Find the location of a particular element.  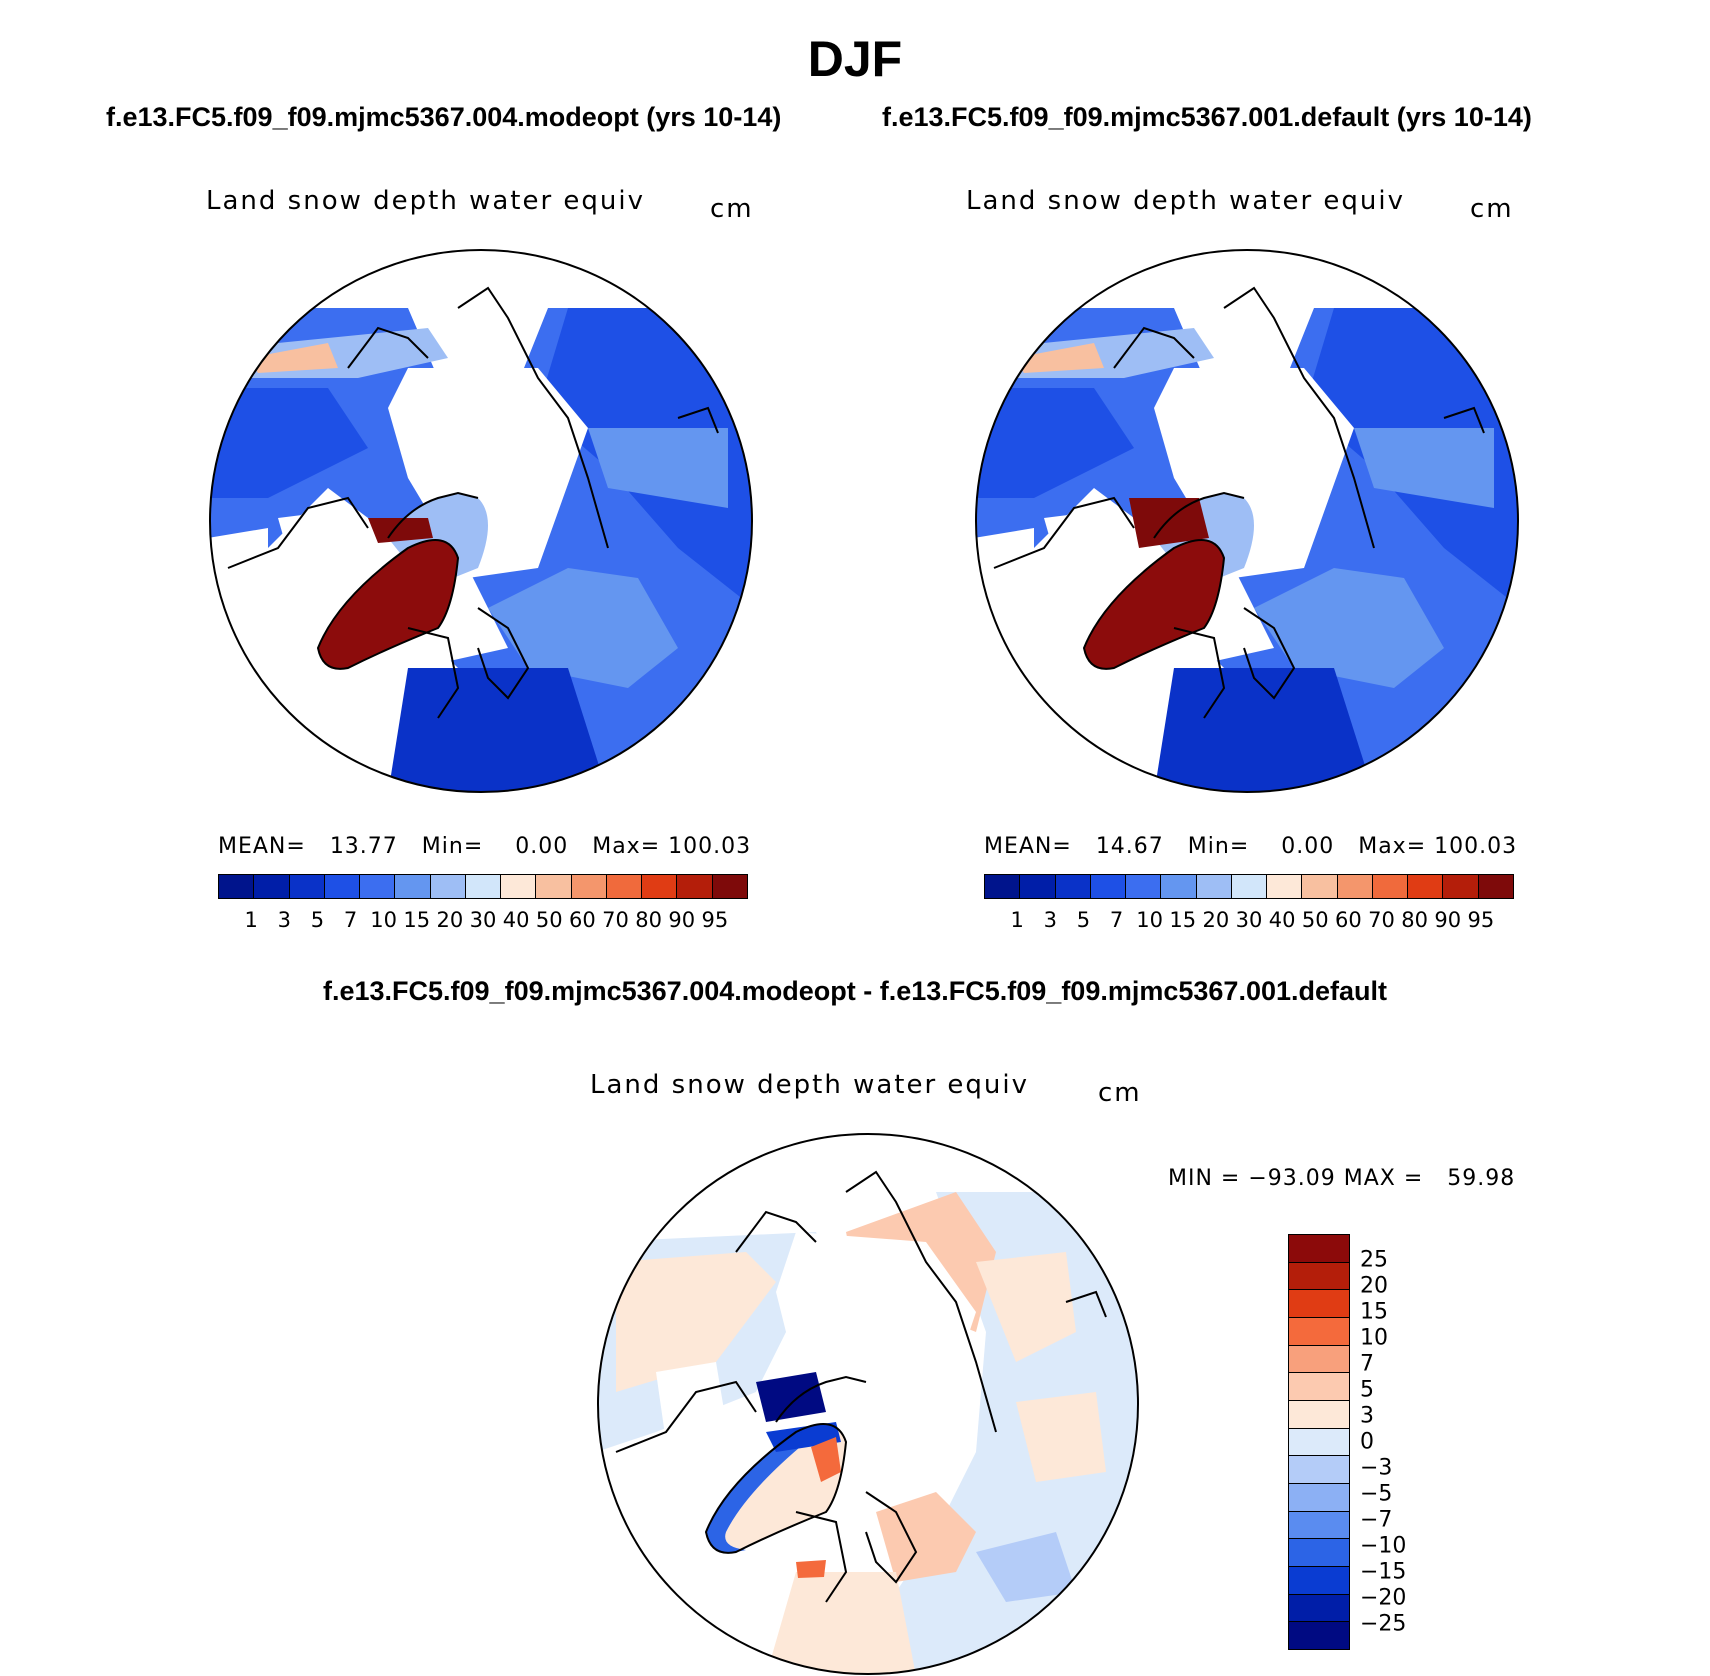

panel-1-polar-map is located at coordinates (481, 521).